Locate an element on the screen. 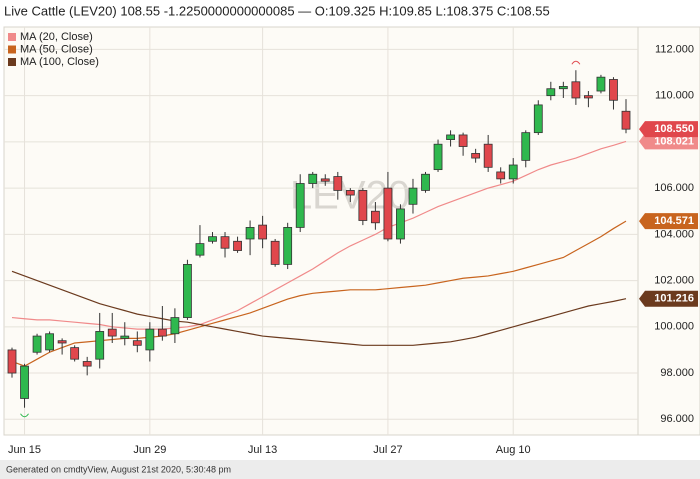 This screenshot has width=700, height=479. price-tag-label: 104.571 is located at coordinates (674, 221).